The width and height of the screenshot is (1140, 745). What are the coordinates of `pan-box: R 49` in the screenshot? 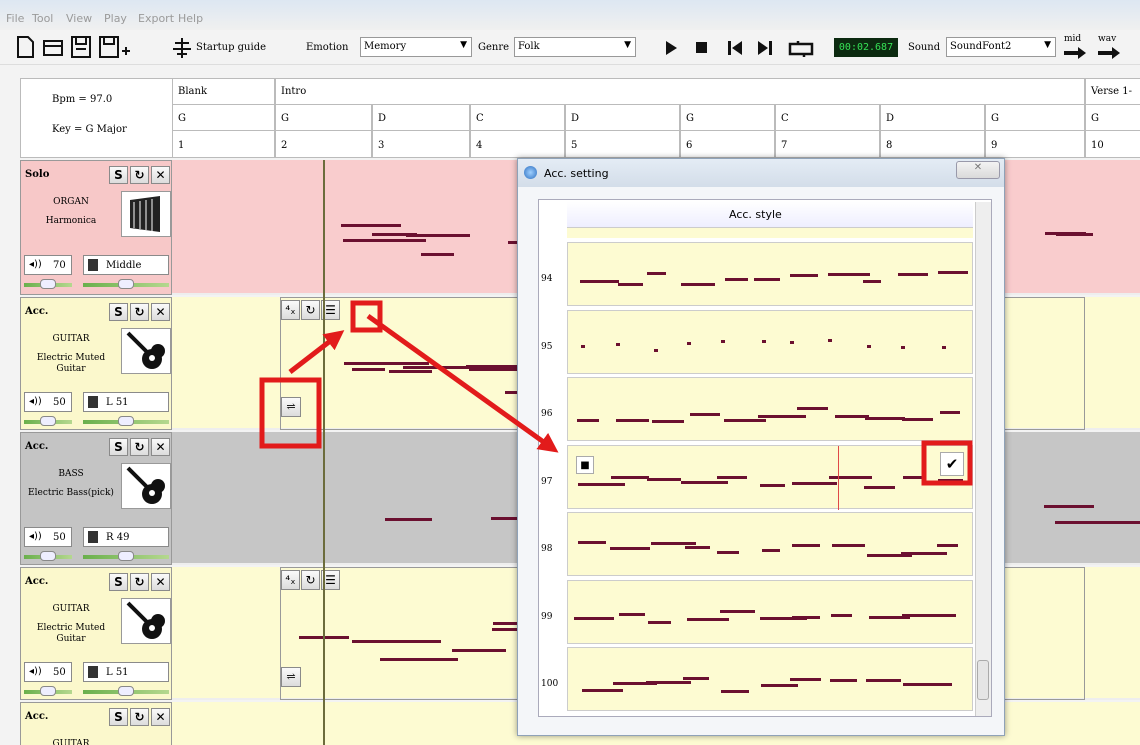 It's located at (126, 537).